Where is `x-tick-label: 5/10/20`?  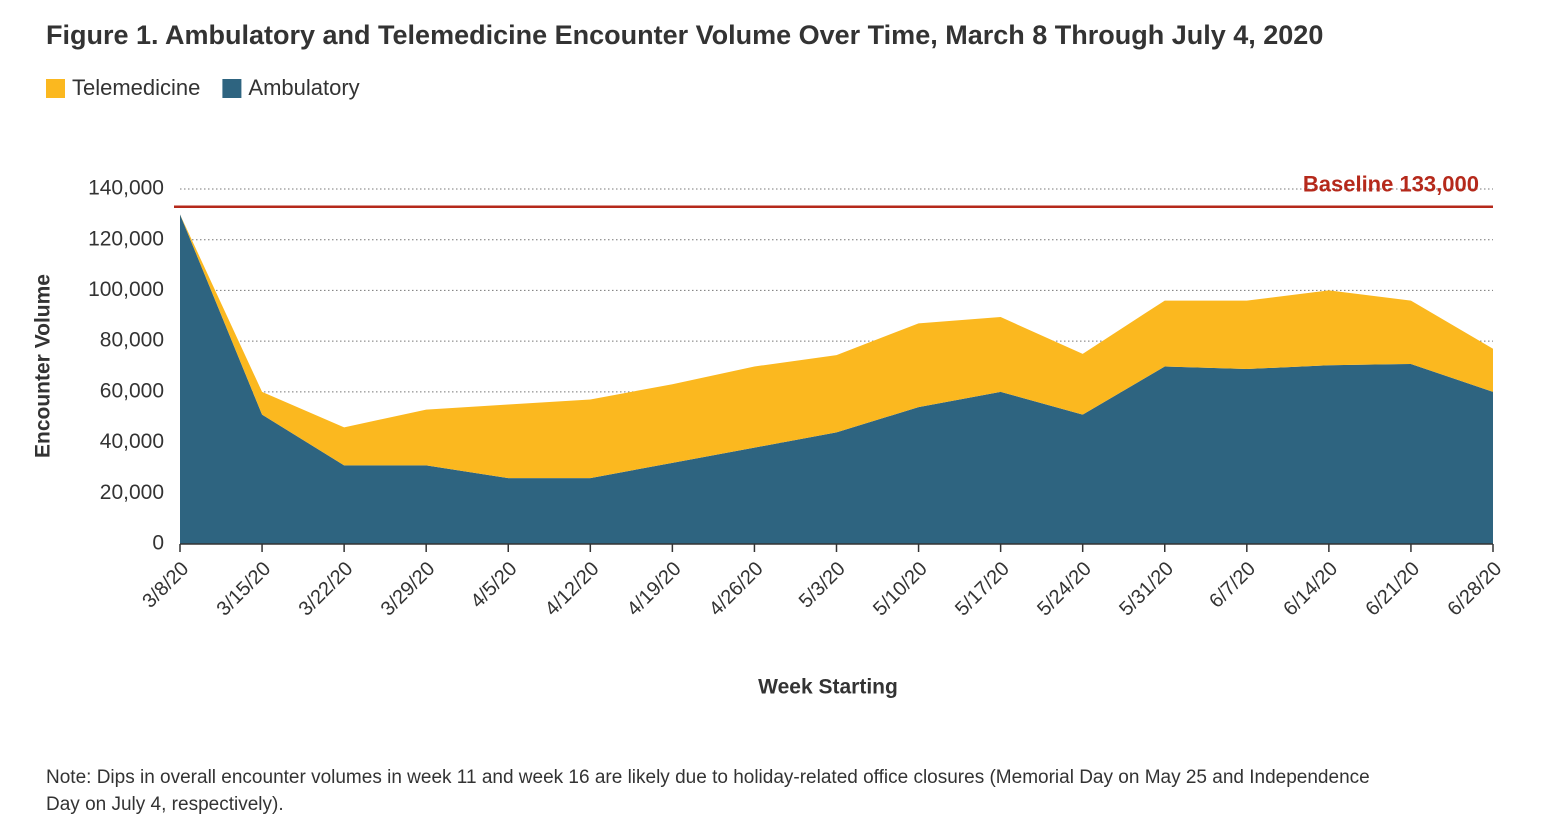 x-tick-label: 5/10/20 is located at coordinates (900, 589).